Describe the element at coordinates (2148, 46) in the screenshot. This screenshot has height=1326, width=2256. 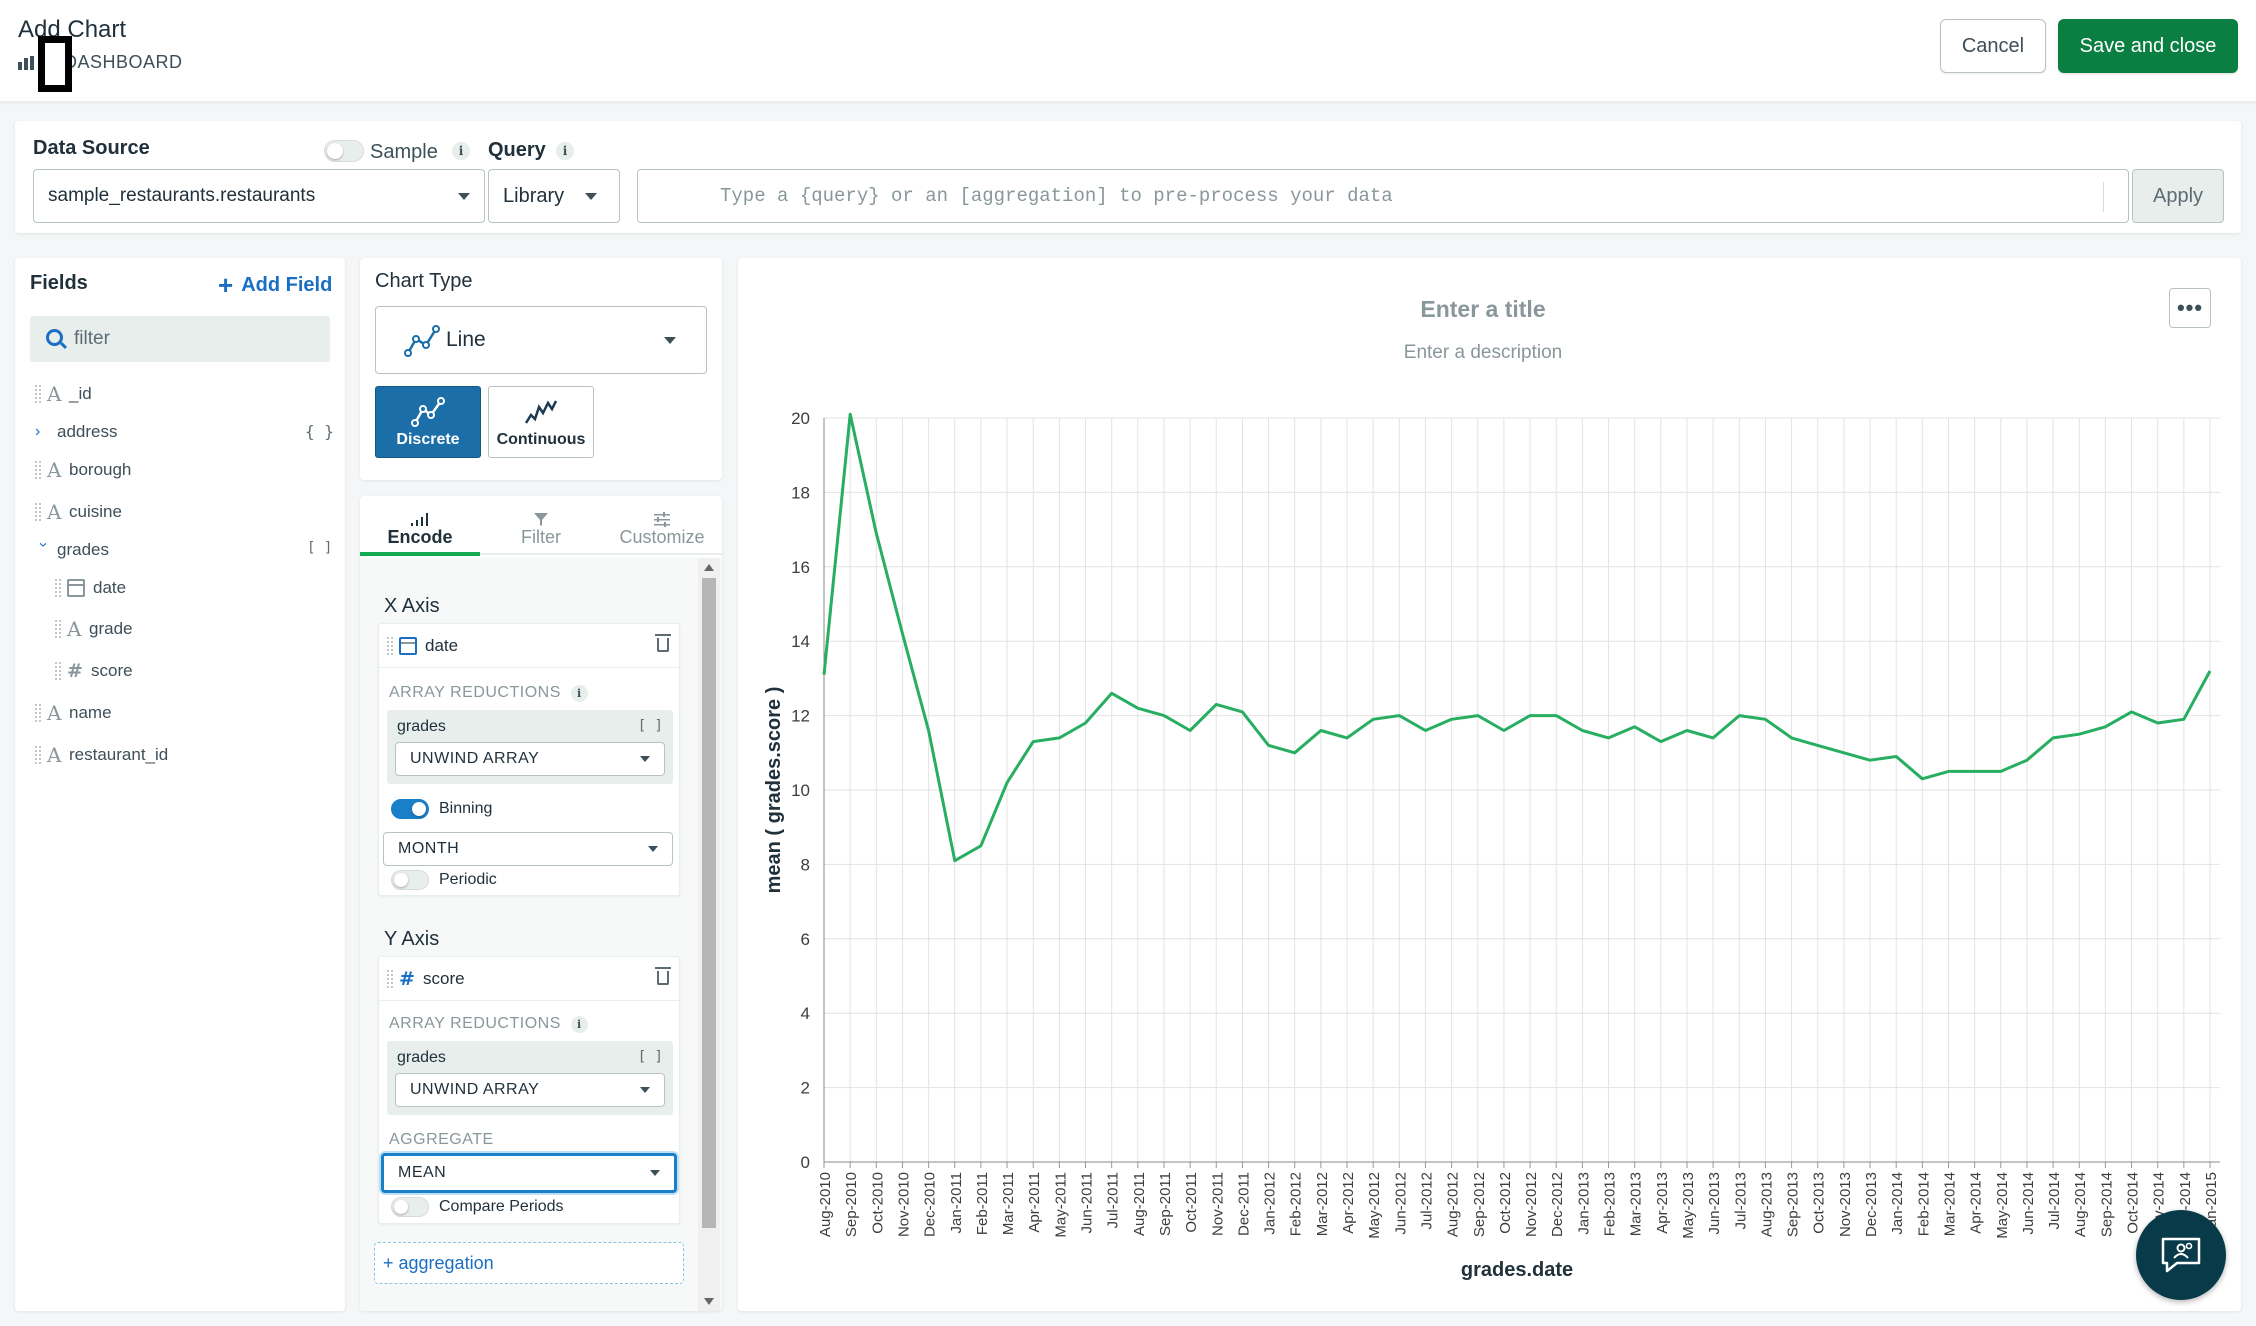
I see `save-and-close-button: Save and close` at that location.